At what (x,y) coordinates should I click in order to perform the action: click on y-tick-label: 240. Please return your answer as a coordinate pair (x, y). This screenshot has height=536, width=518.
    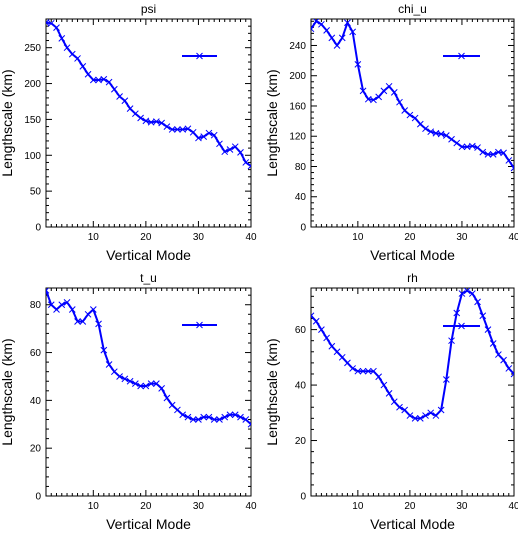
    Looking at the image, I should click on (297, 46).